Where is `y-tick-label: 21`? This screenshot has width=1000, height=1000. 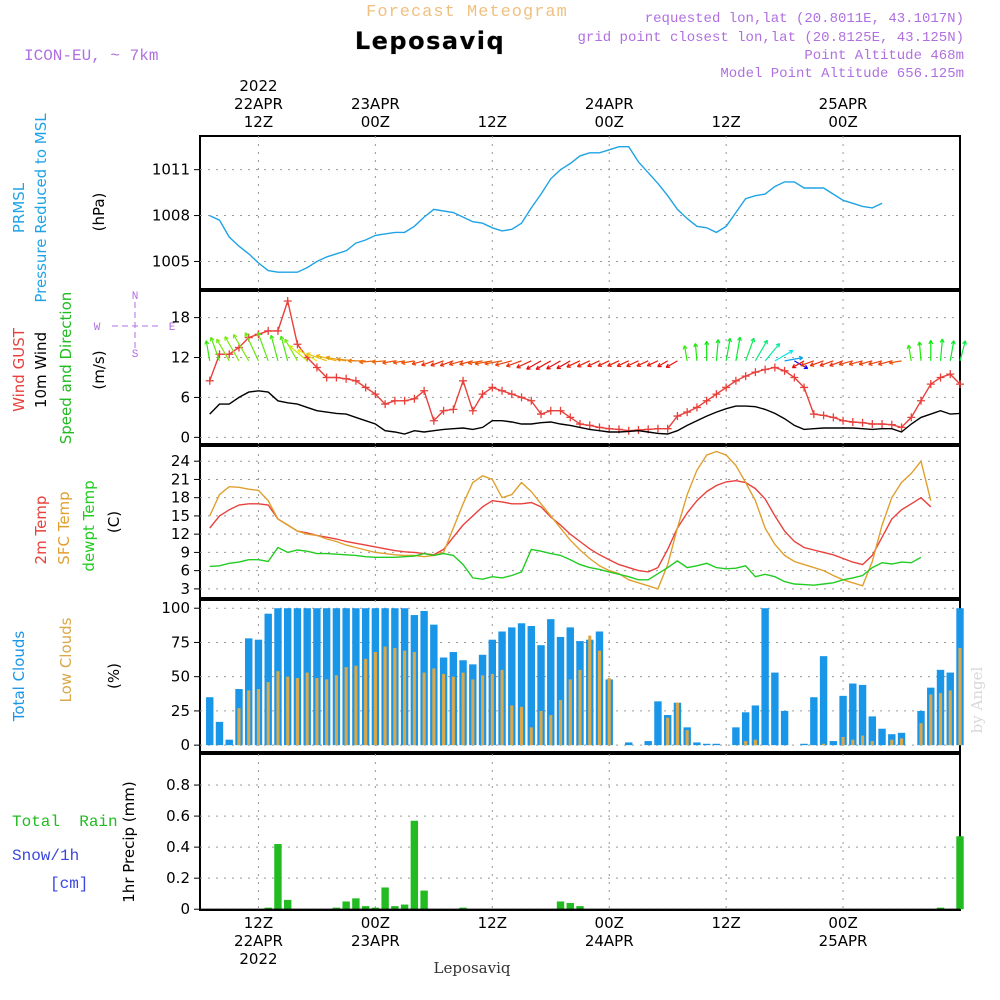 y-tick-label: 21 is located at coordinates (180, 479).